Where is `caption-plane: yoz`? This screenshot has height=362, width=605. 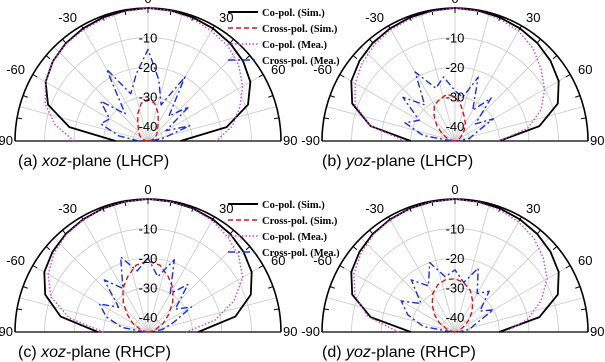
caption-plane: yoz is located at coordinates (358, 352).